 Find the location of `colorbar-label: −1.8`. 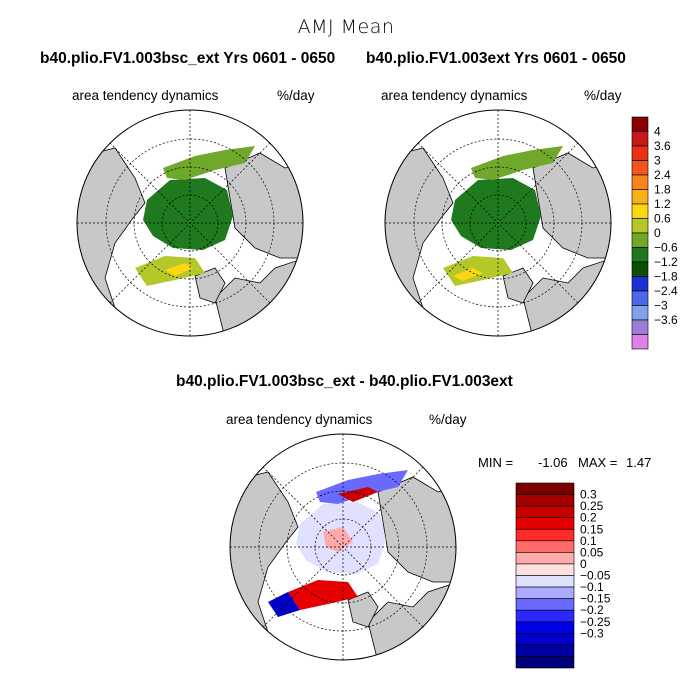

colorbar-label: −1.8 is located at coordinates (666, 277).